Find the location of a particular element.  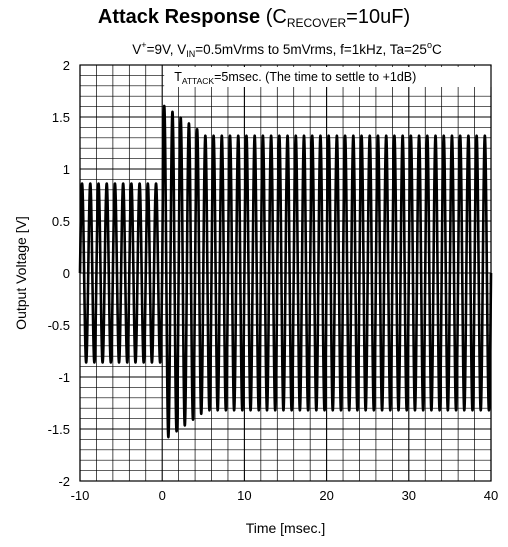

x-tick-label: 40 is located at coordinates (491, 495).